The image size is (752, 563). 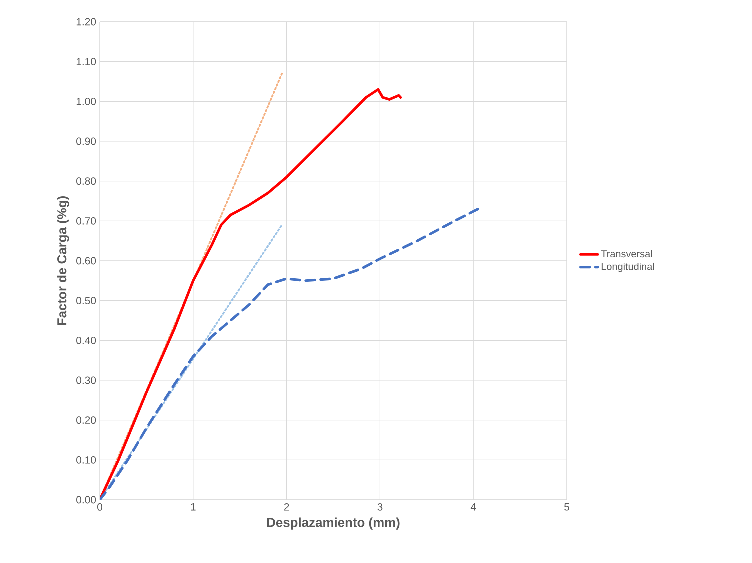 What do you see at coordinates (86, 340) in the screenshot?
I see `y-tick-label: 0.40` at bounding box center [86, 340].